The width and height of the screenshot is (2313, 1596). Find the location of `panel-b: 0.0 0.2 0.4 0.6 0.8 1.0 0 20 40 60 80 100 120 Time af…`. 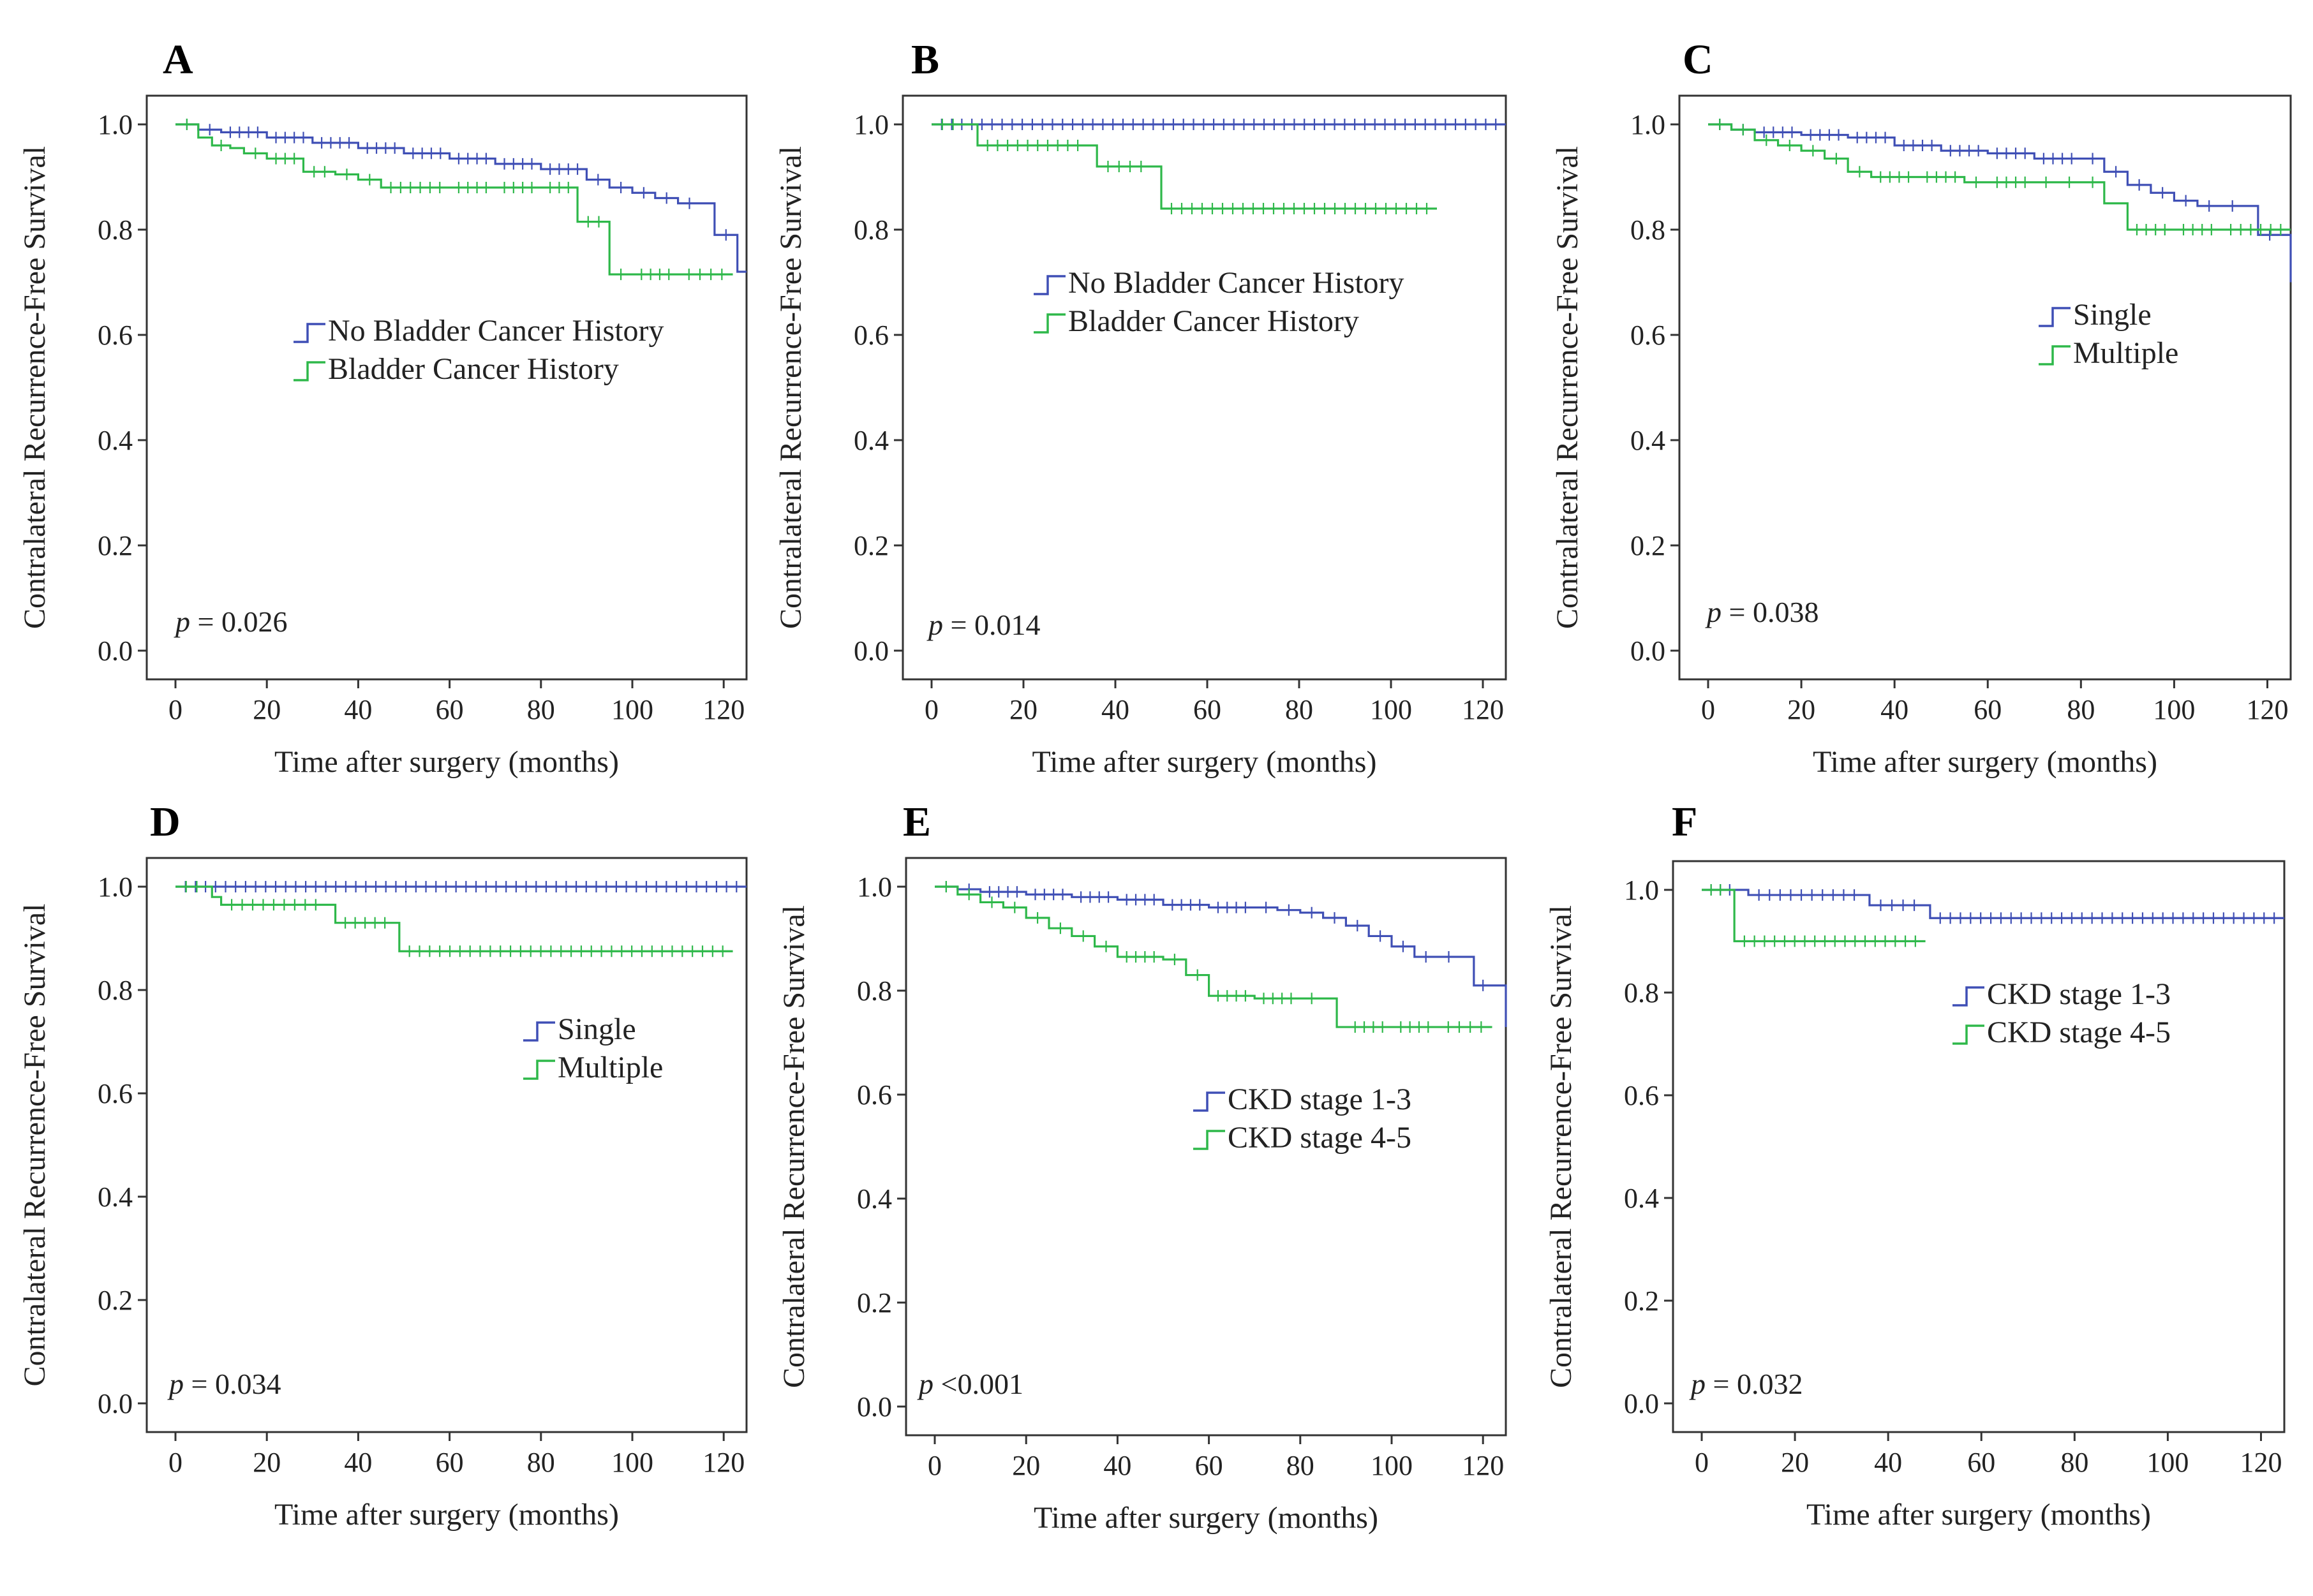

panel-b: 0.0 0.2 0.4 0.6 0.8 1.0 0 20 40 60 80 100 120 Time af… is located at coordinates (1140, 408).